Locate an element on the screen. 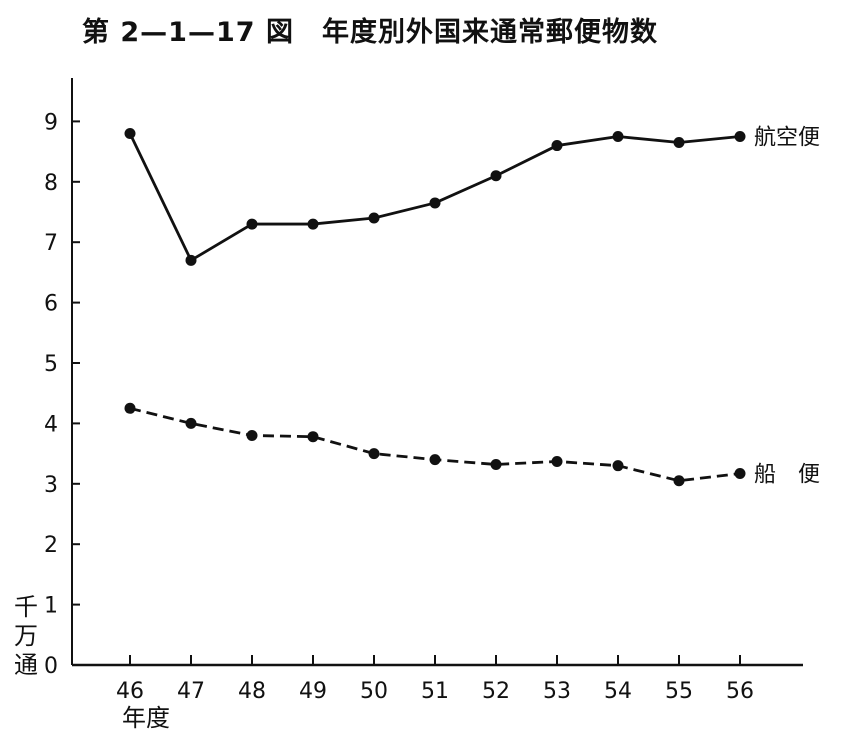 Image resolution: width=851 pixels, height=741 pixels. x-axis-label: 年度 is located at coordinates (146, 718).